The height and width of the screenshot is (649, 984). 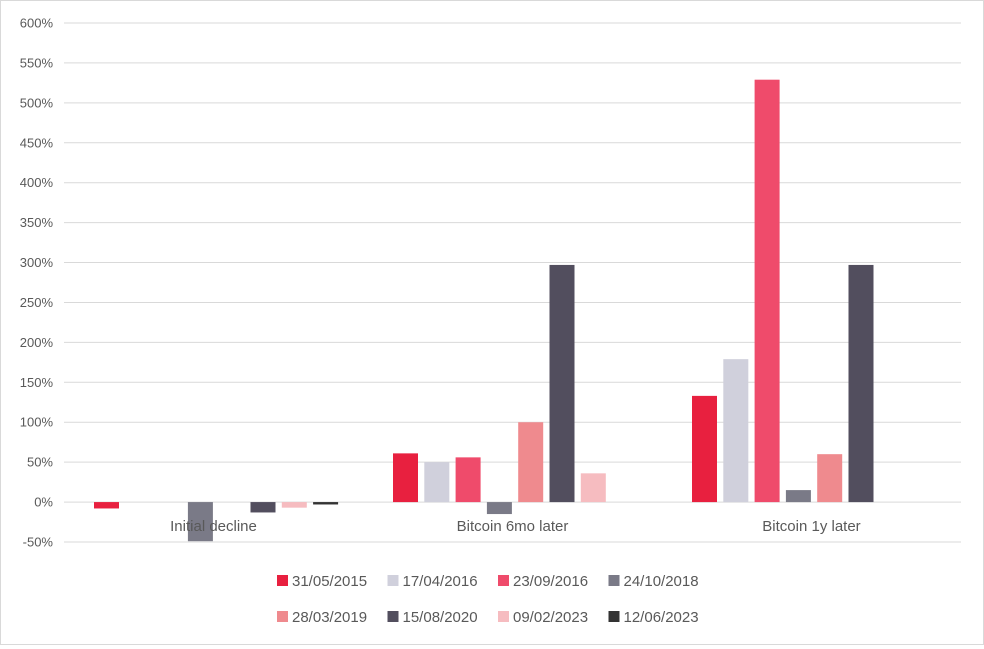 What do you see at coordinates (37, 422) in the screenshot?
I see `y-tick-label: 100%` at bounding box center [37, 422].